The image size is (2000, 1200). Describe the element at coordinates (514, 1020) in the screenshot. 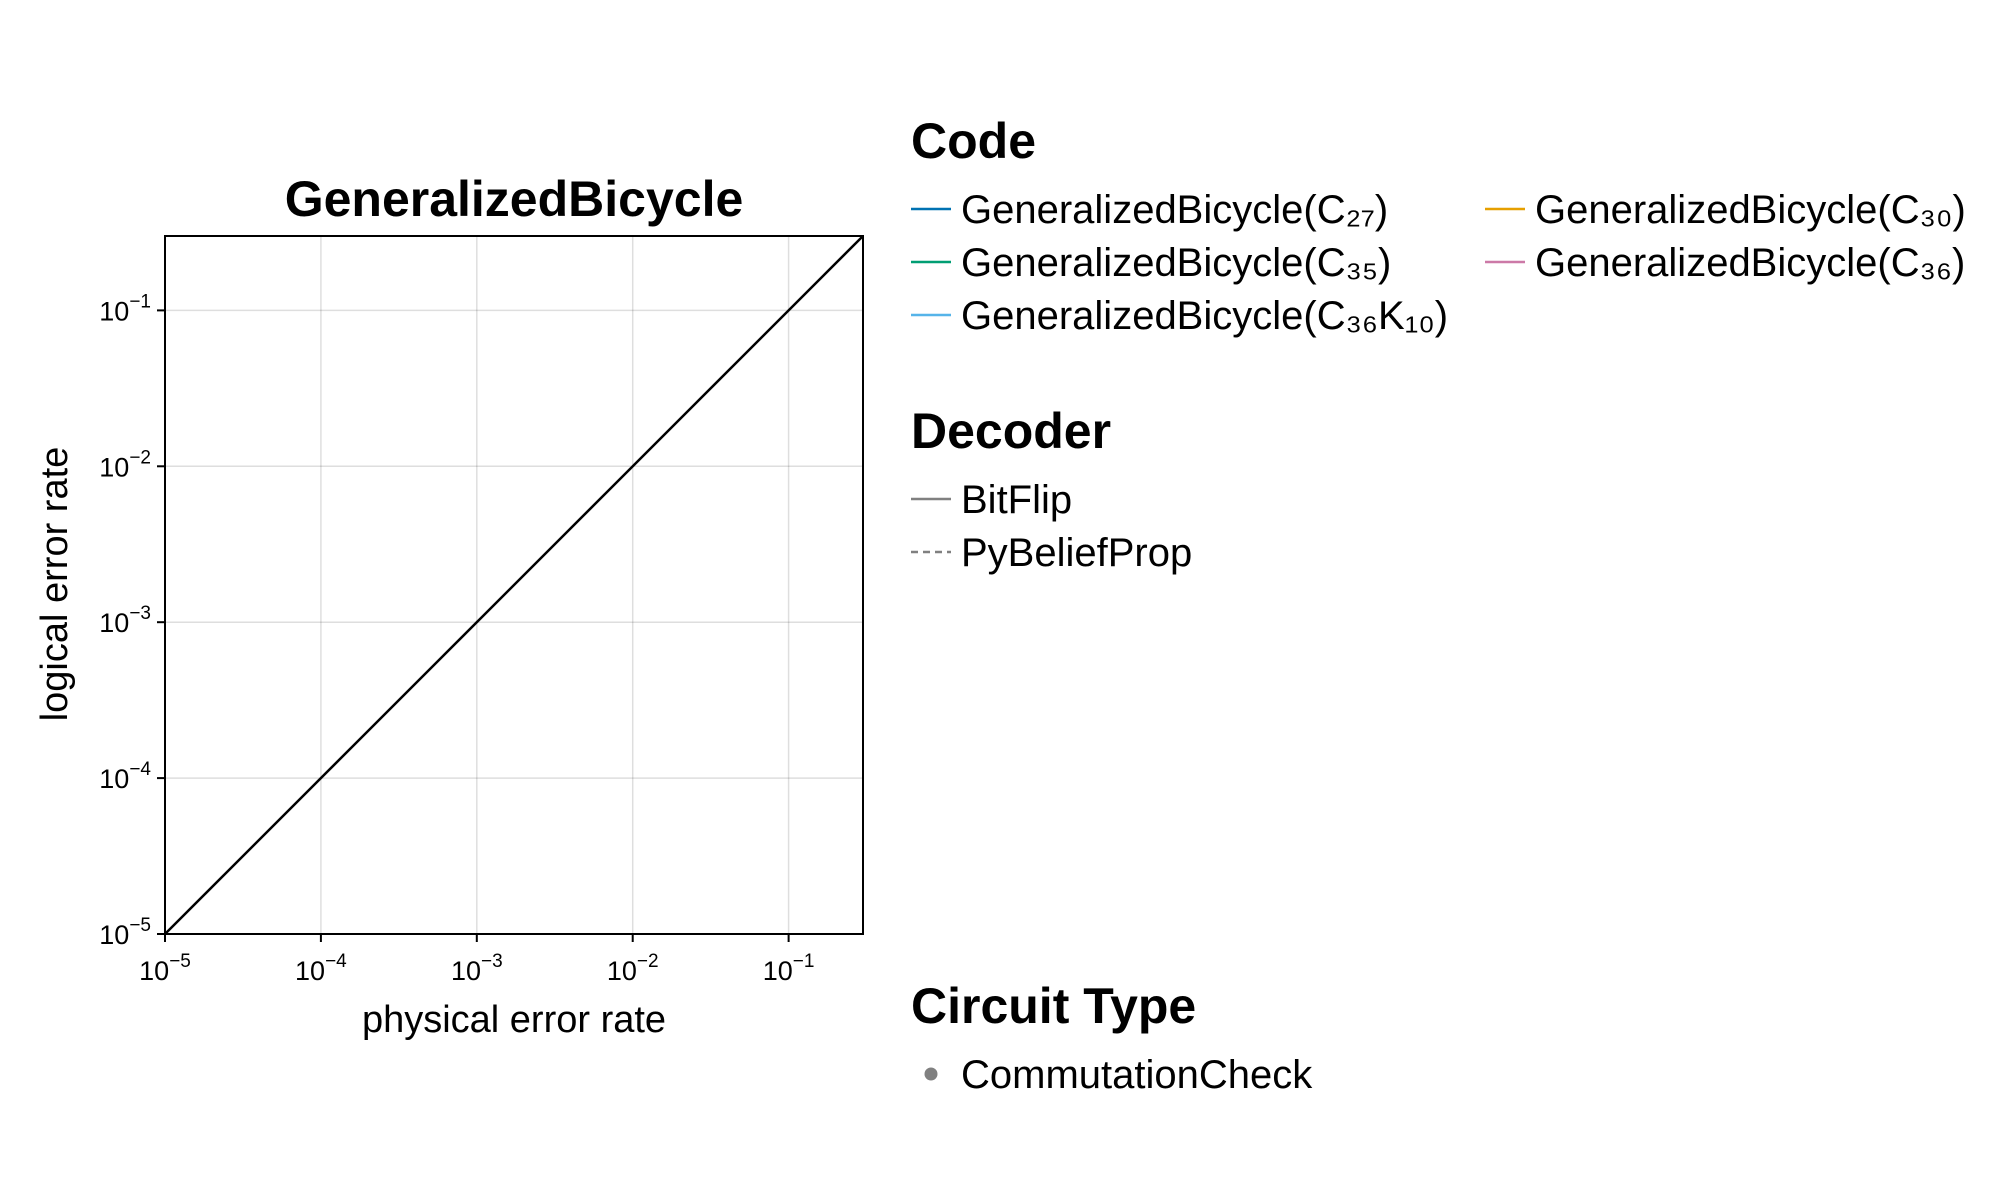

I see `x-axis-label: physical error rate` at that location.